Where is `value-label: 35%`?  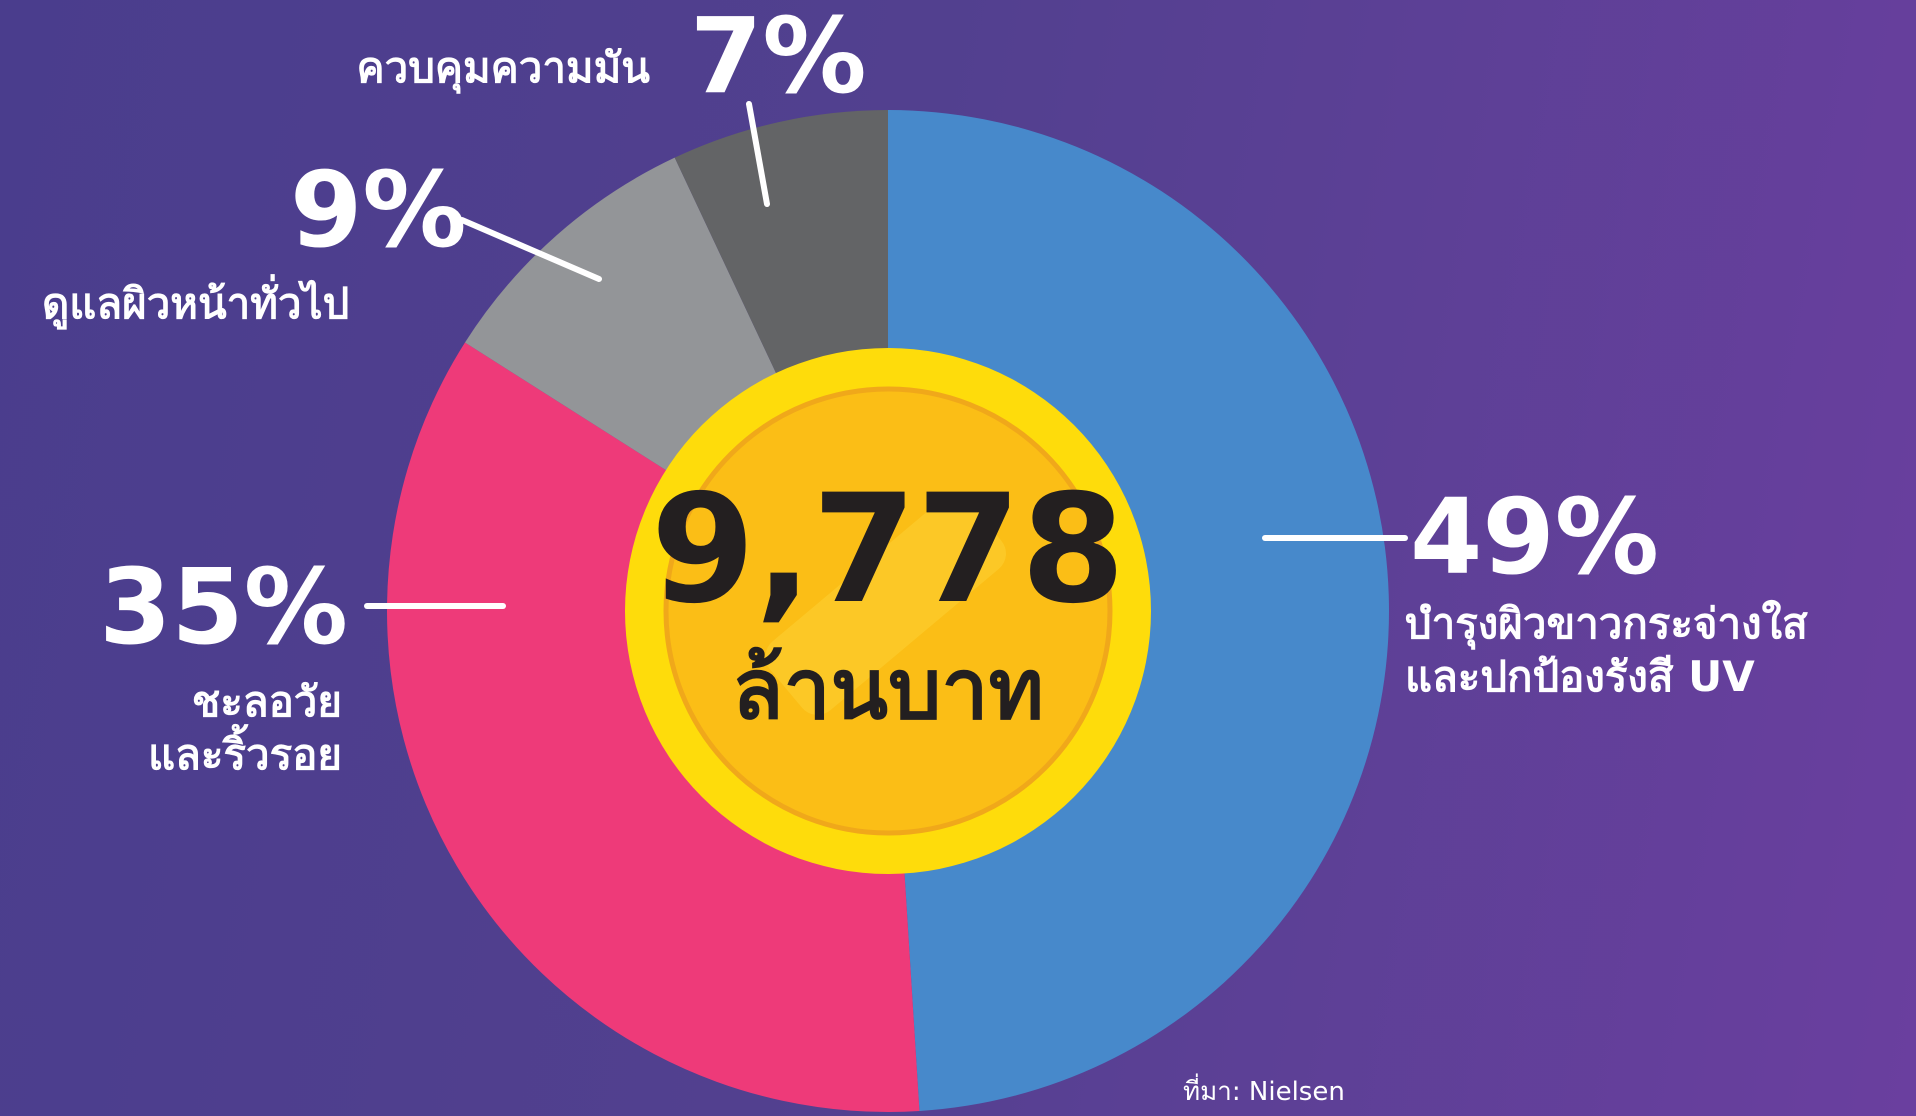 value-label: 35% is located at coordinates (223, 607).